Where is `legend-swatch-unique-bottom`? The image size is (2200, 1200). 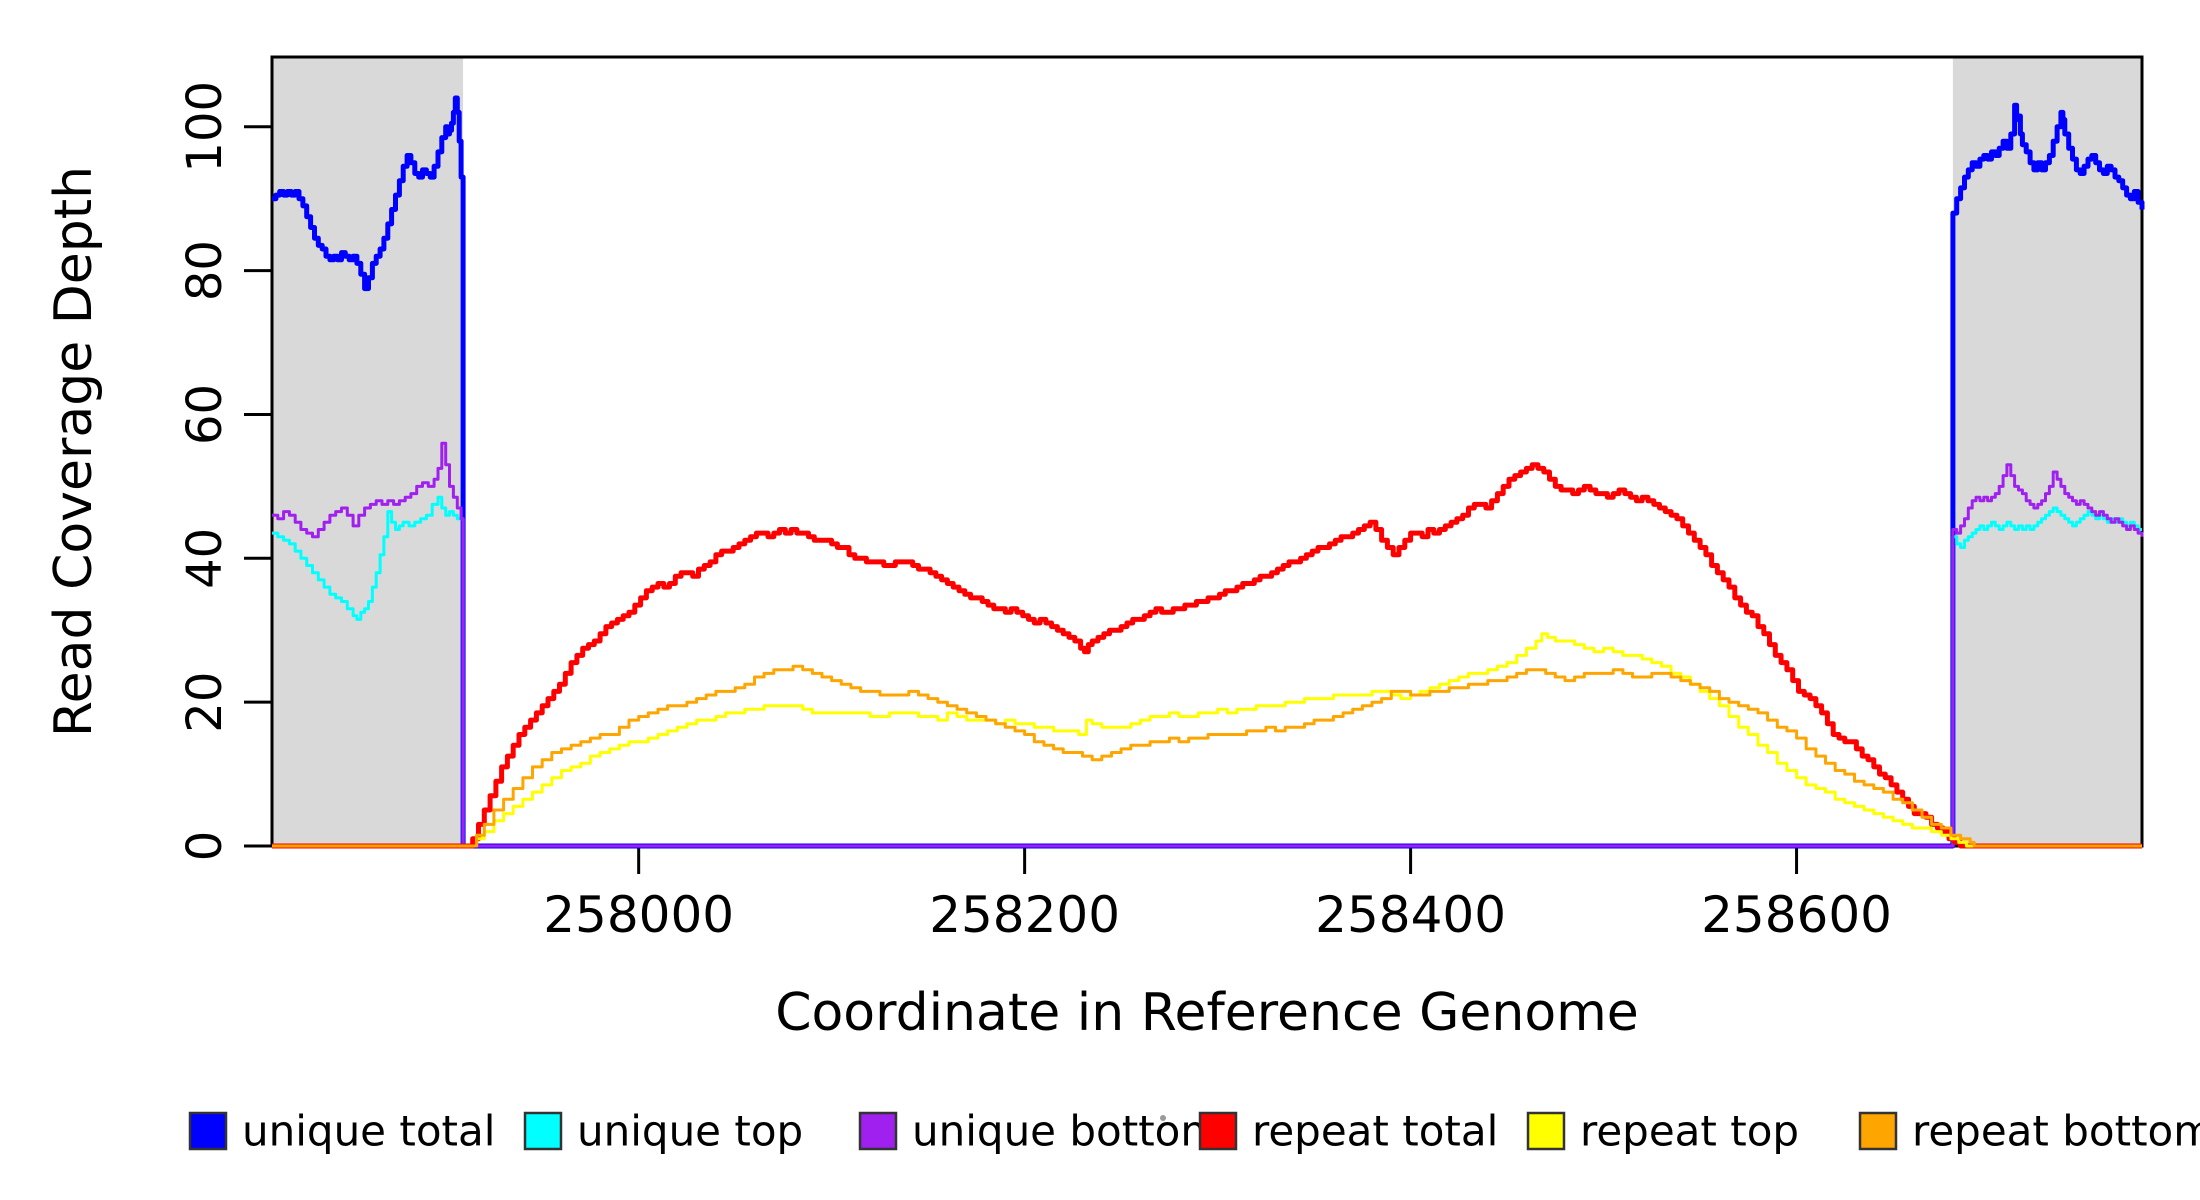
legend-swatch-unique-bottom is located at coordinates (878, 1131).